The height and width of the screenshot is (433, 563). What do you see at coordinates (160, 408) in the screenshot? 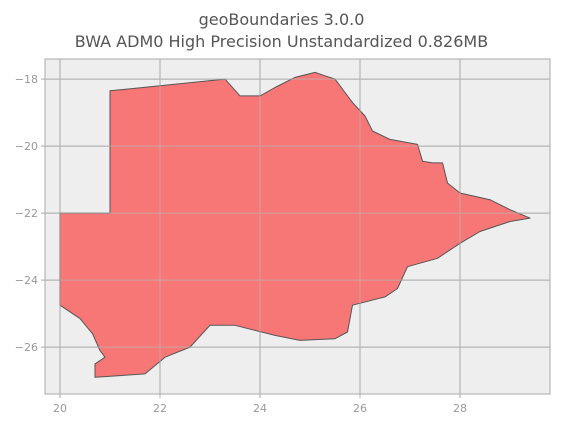
I see `x-tick-label: 22` at bounding box center [160, 408].